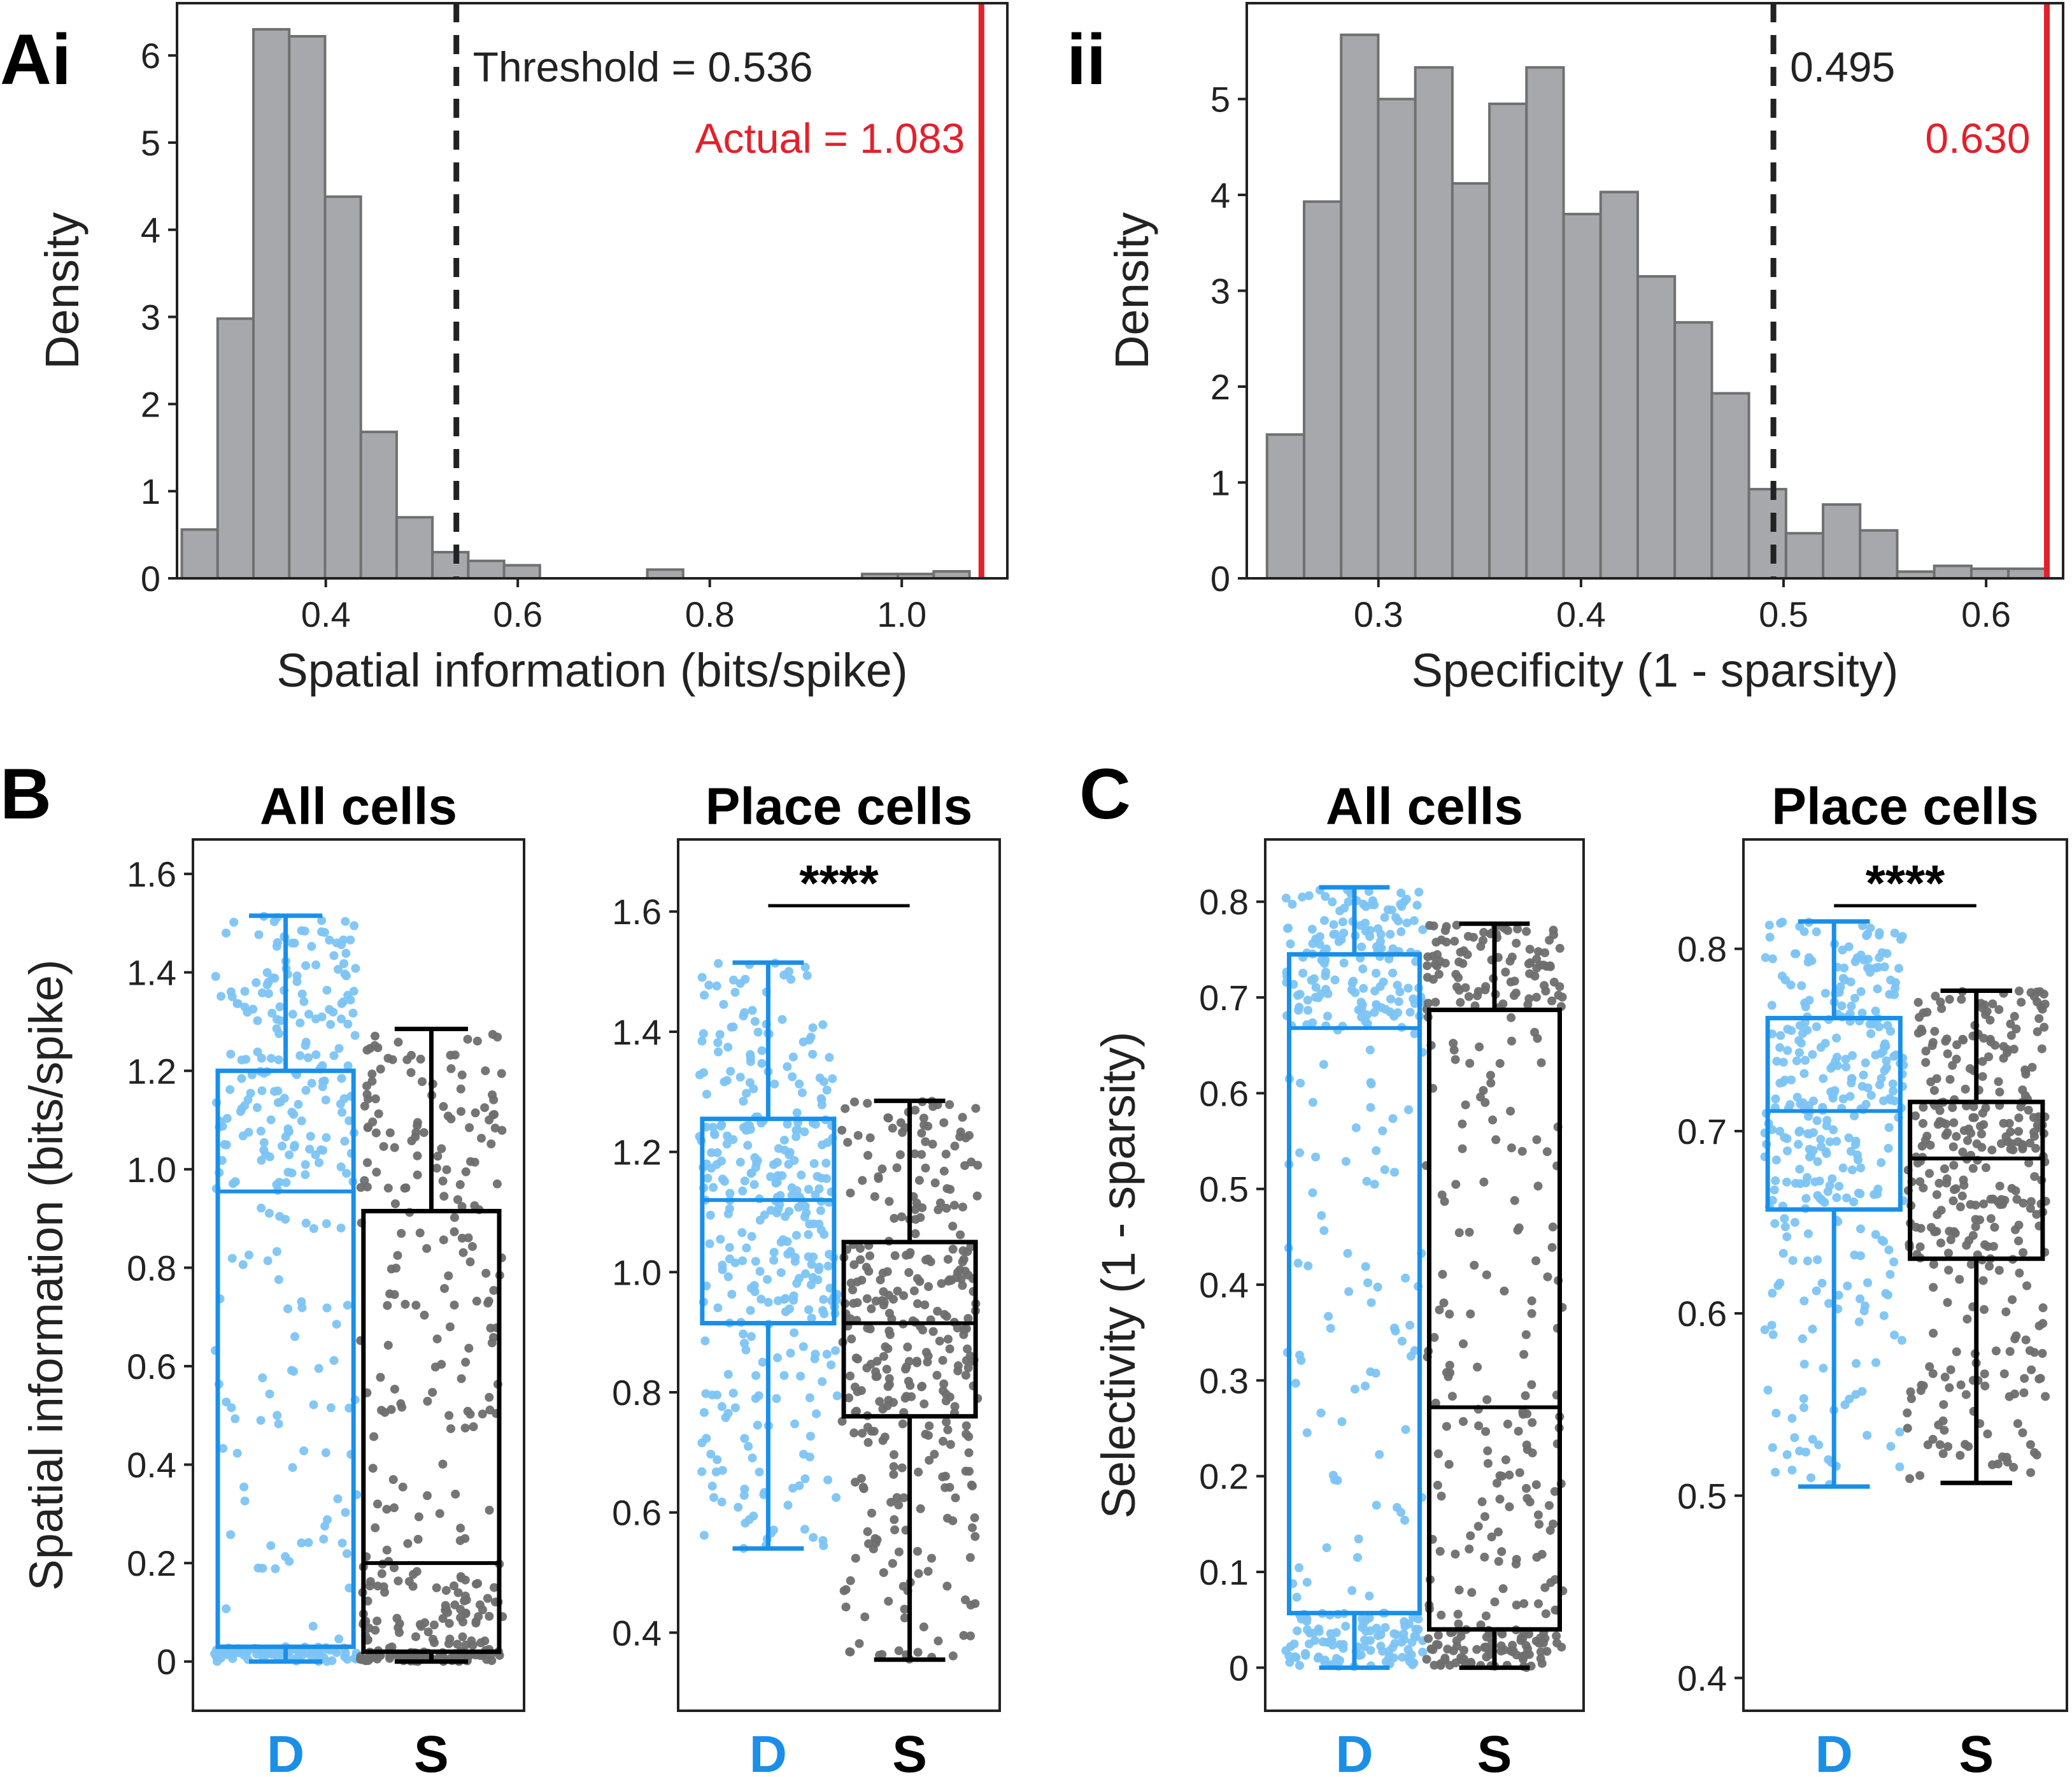 The height and width of the screenshot is (1777, 2072). What do you see at coordinates (1131, 290) in the screenshot?
I see `y-axis-label: Density` at bounding box center [1131, 290].